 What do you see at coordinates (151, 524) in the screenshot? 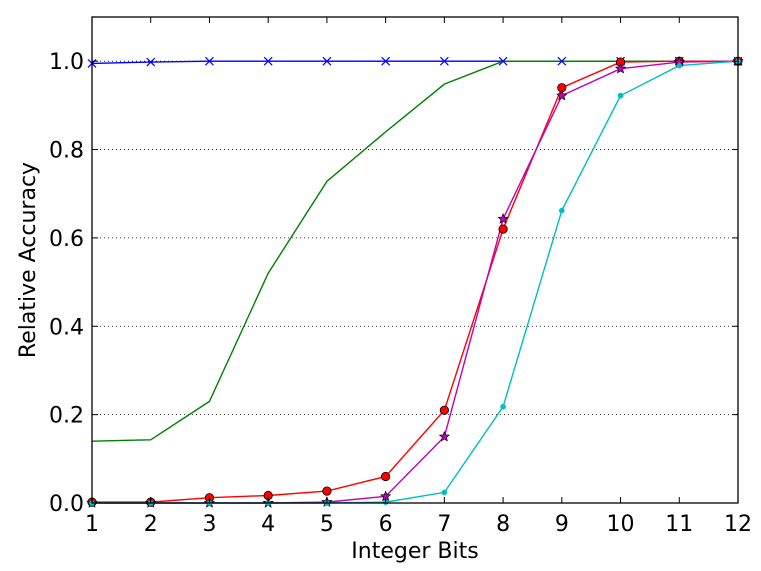
I see `x-tick-label: 2` at bounding box center [151, 524].